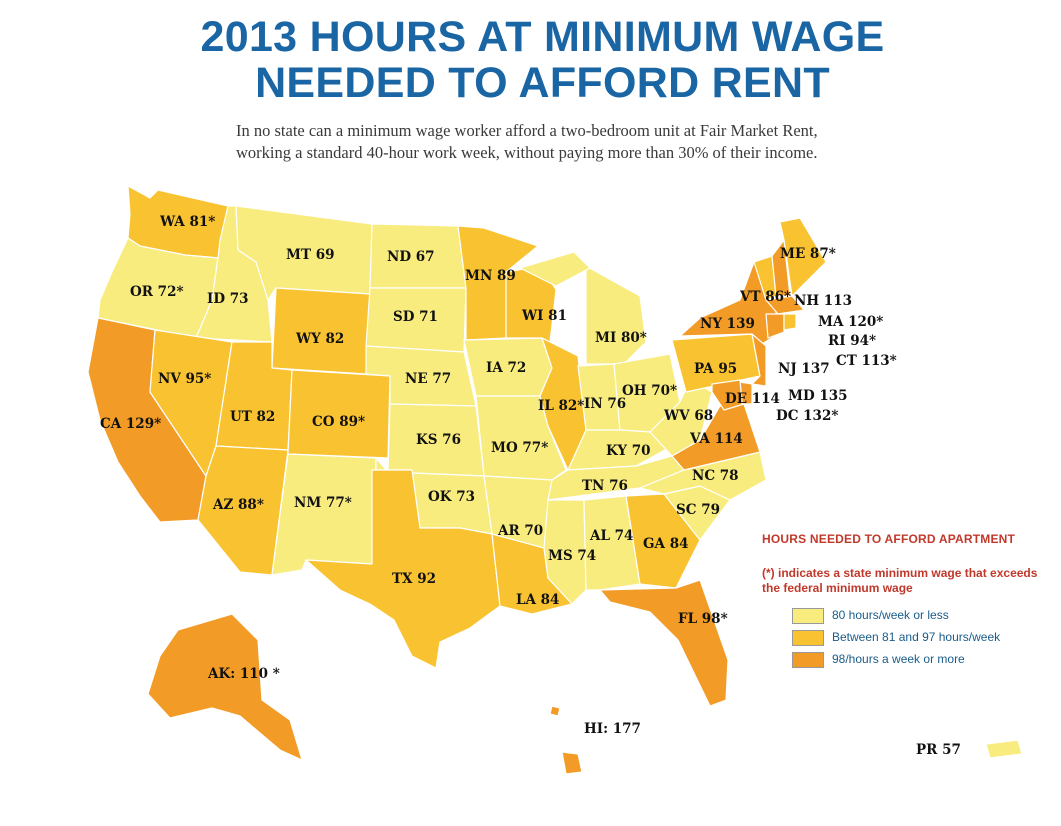 The width and height of the screenshot is (1061, 826). Describe the element at coordinates (664, 643) in the screenshot. I see `state-FL` at that location.